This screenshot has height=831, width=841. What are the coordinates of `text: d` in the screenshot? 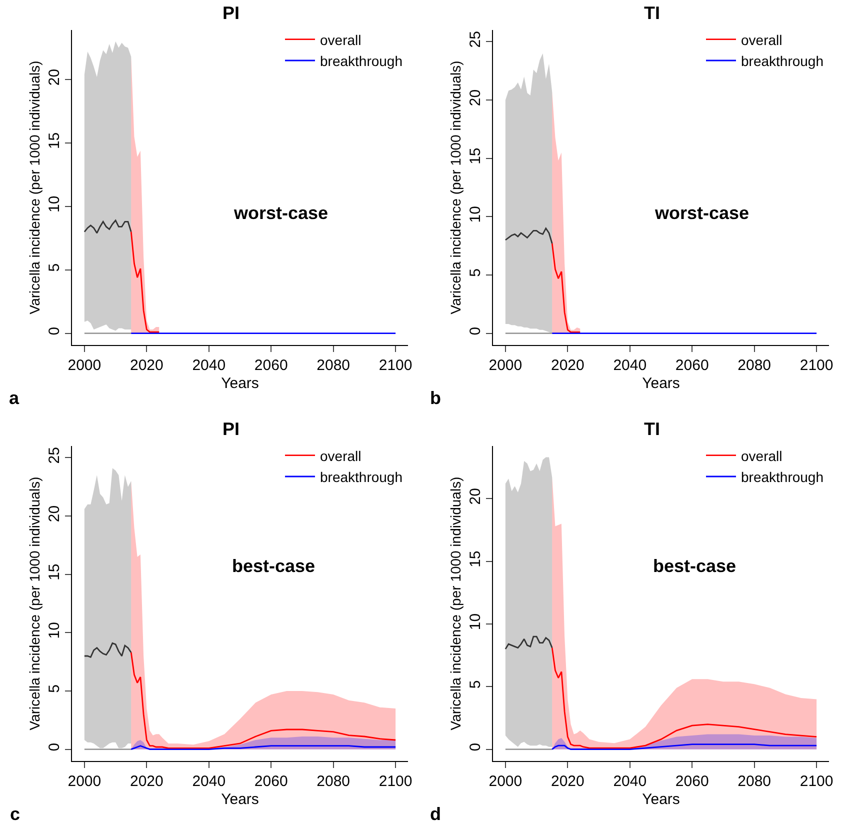 It's located at (435, 814).